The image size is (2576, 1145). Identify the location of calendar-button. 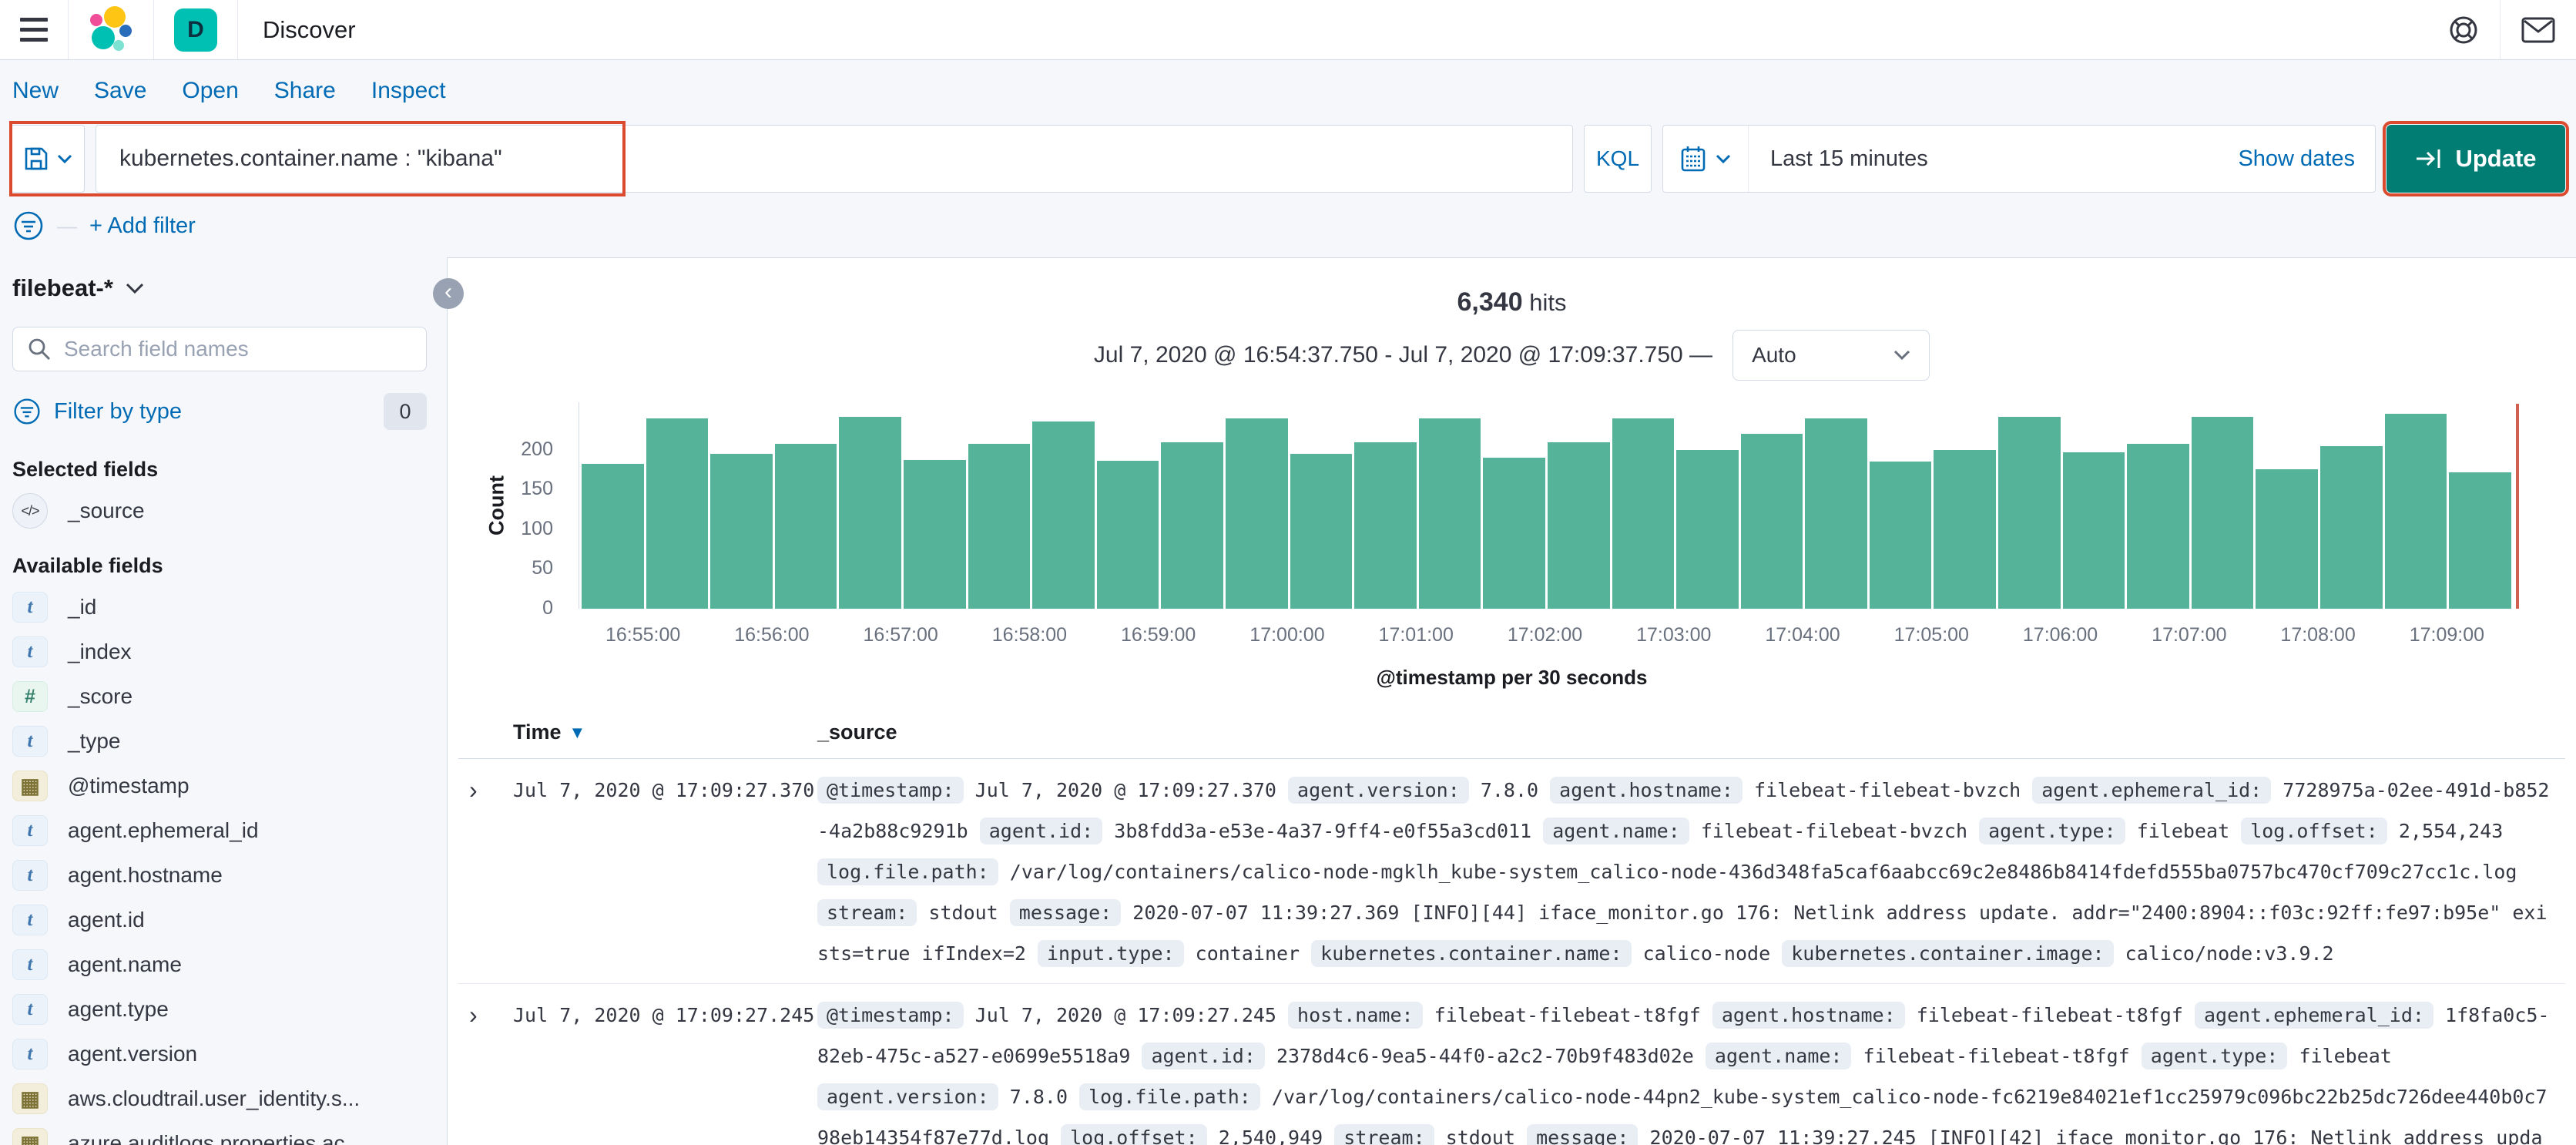
(1706, 159).